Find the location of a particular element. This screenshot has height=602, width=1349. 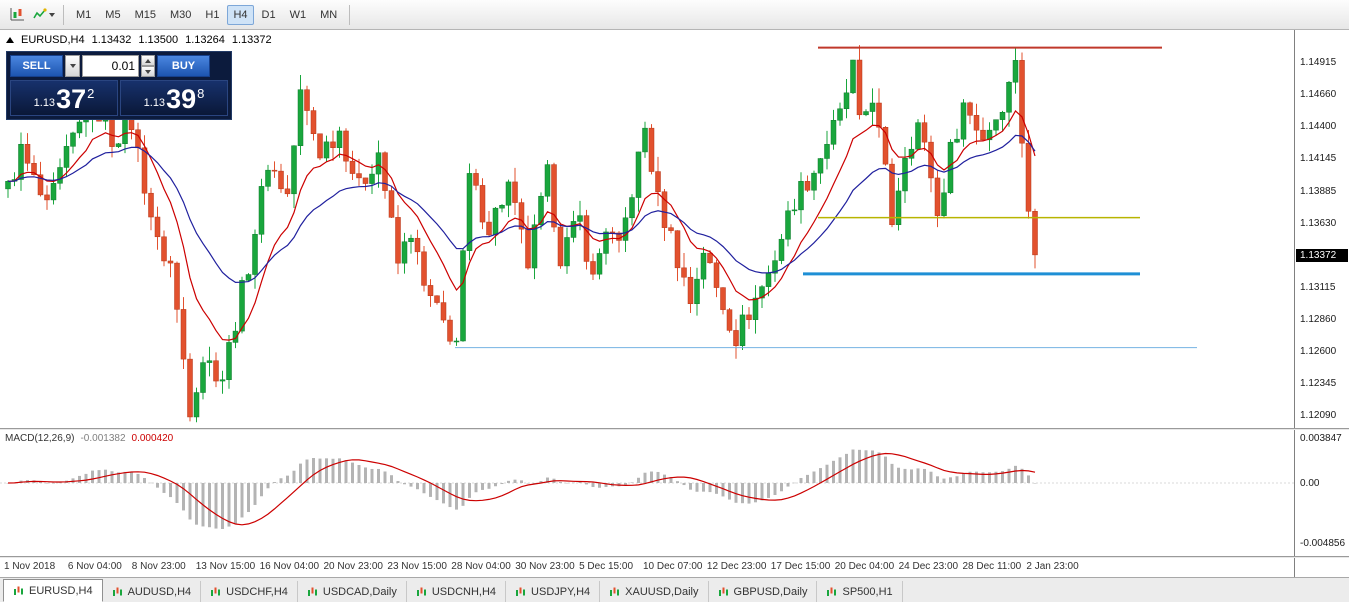

sell-price-prefix: 1.13 is located at coordinates (44, 103).